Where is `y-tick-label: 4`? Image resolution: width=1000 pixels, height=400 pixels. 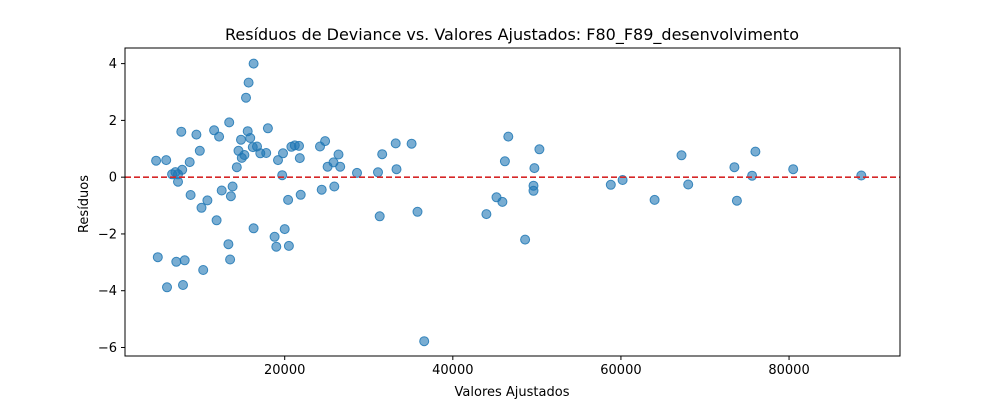 y-tick-label: 4 is located at coordinates (113, 64).